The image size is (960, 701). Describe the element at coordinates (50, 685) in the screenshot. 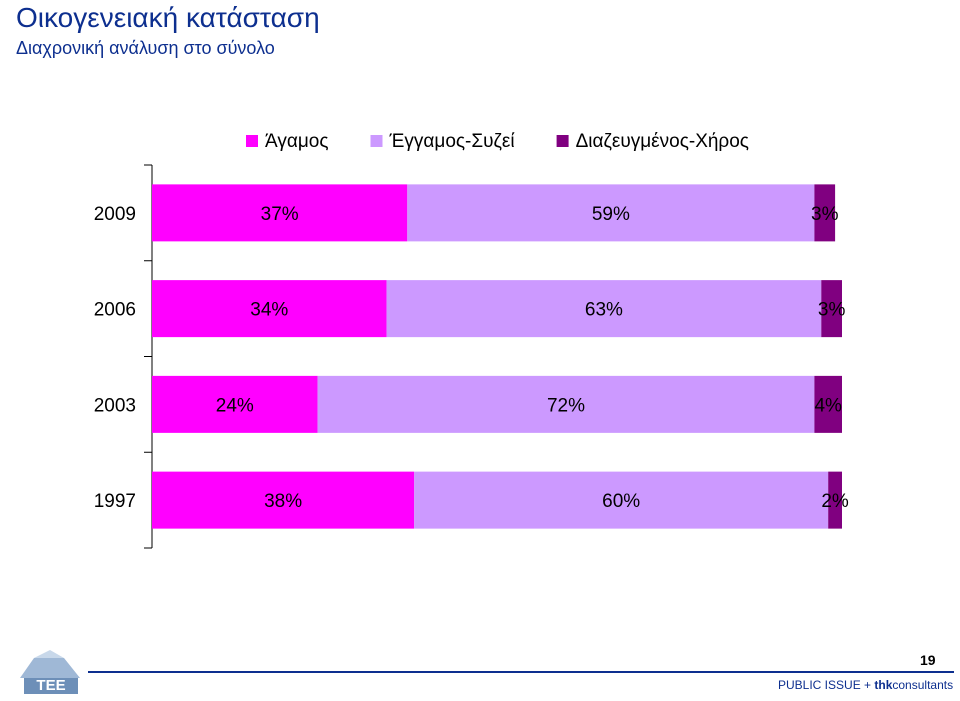

I see `svg-text: ΤΕΕ` at that location.